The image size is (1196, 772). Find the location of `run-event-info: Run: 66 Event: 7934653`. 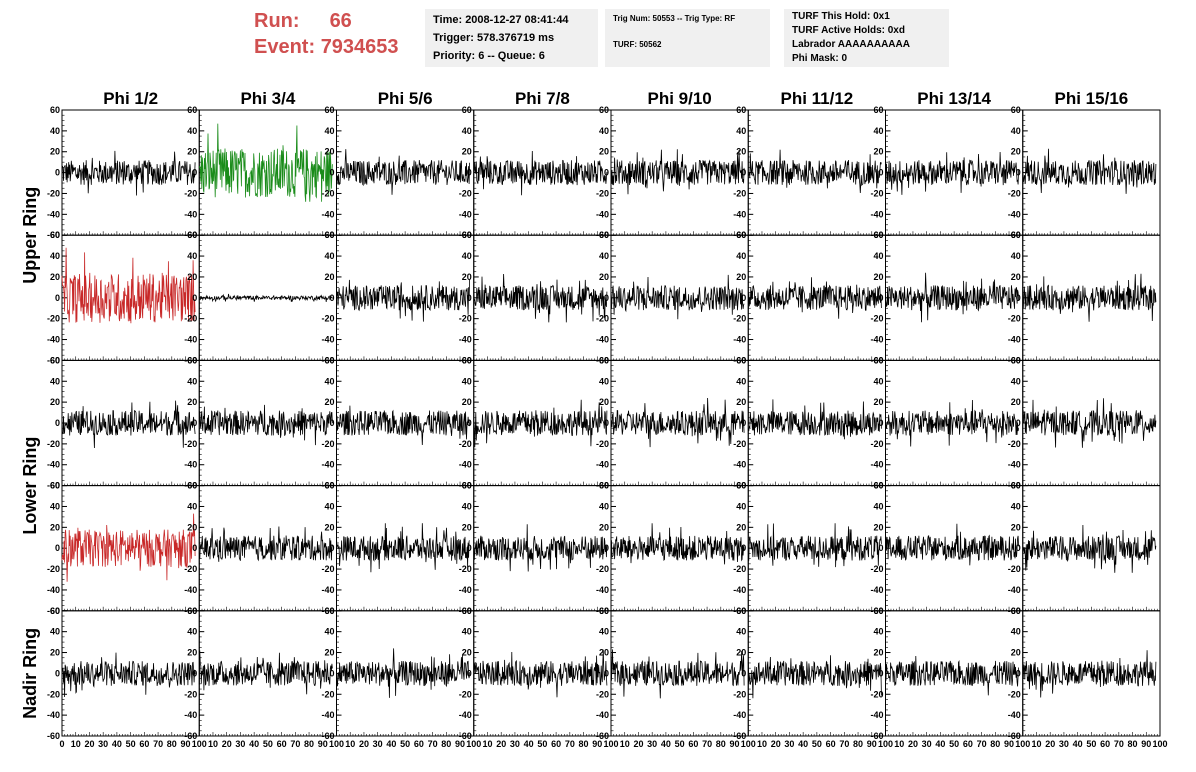

run-event-info: Run: 66 Event: 7934653 is located at coordinates (326, 34).